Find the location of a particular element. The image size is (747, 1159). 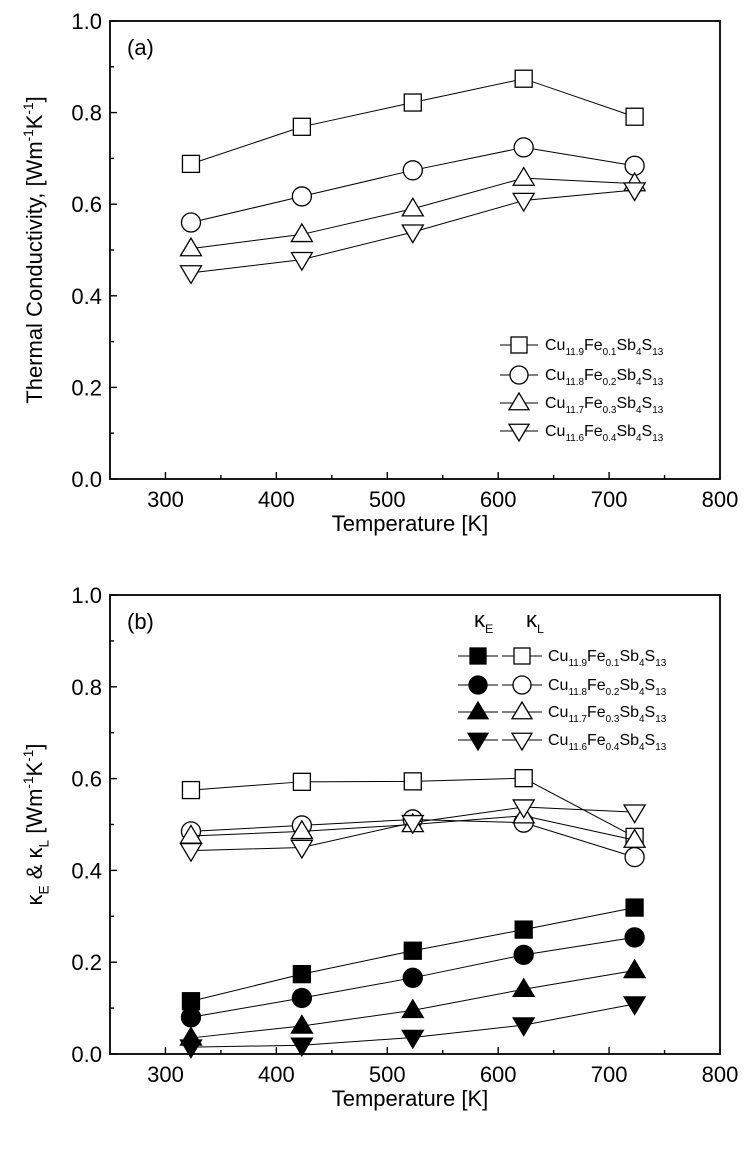

series-Cu11.8Fe0.2Sb4S13-κE is located at coordinates (412, 977).